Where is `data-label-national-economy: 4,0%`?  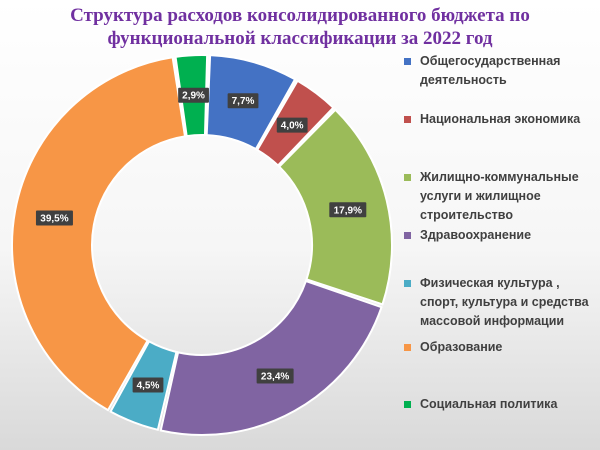 data-label-national-economy: 4,0% is located at coordinates (292, 125).